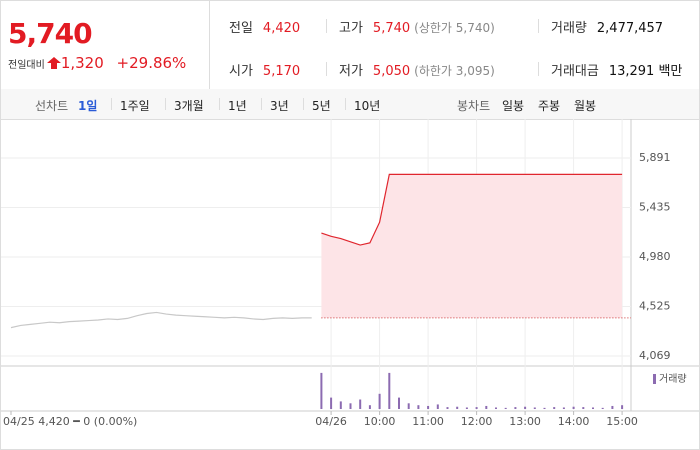  Describe the element at coordinates (655, 207) in the screenshot. I see `y-tick-label: 5,435` at that location.